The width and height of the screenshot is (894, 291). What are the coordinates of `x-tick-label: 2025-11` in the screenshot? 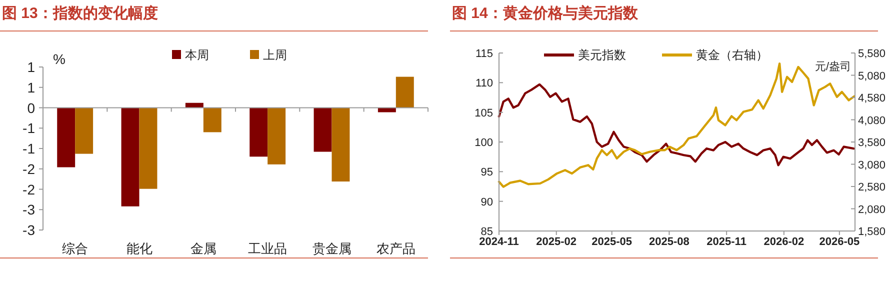 It's located at (726, 242).